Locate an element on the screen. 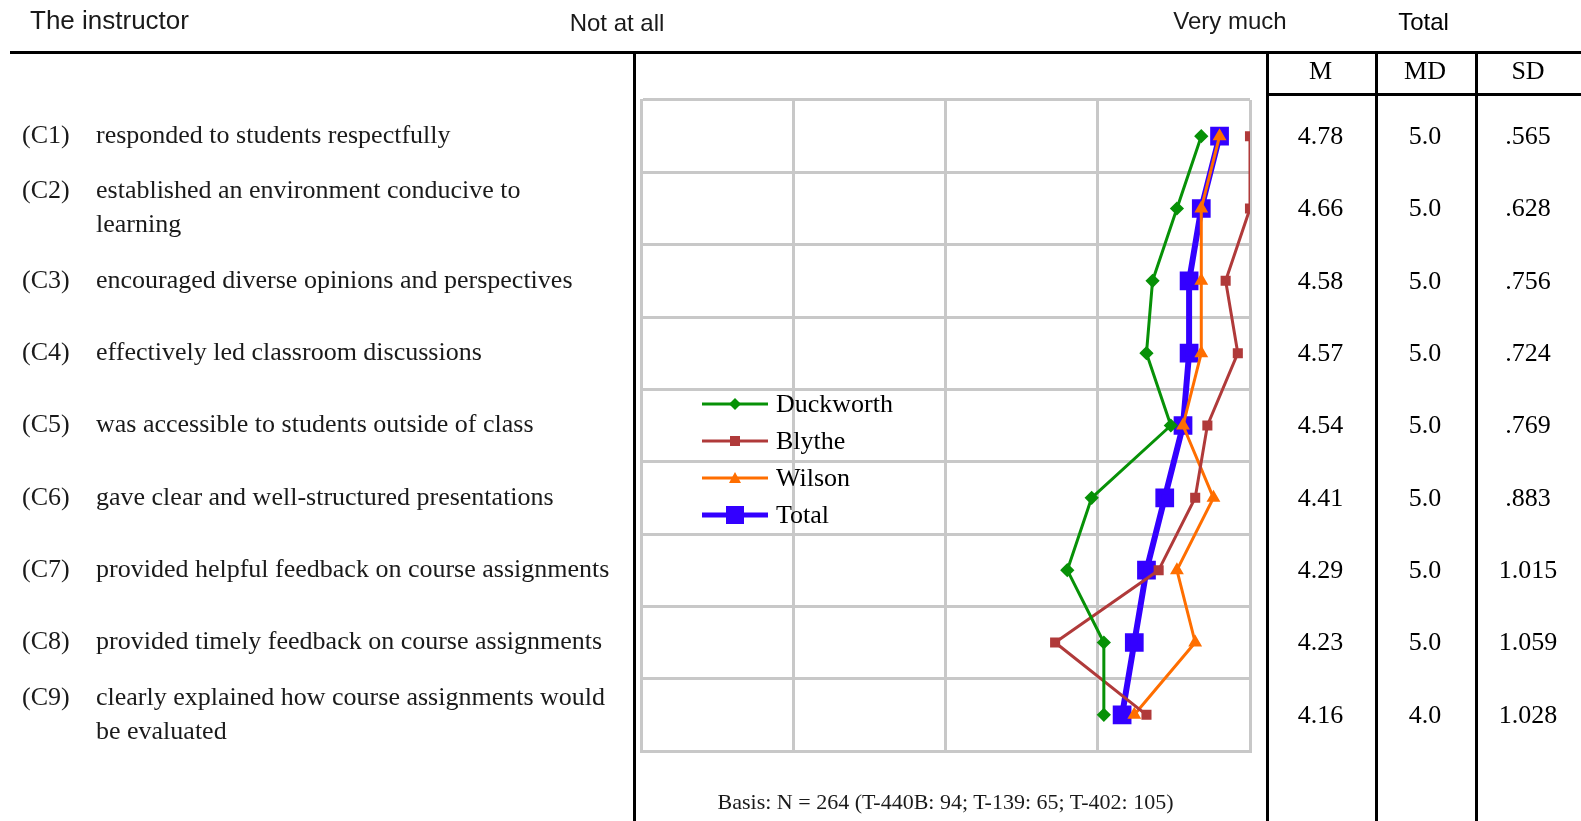 The image size is (1581, 821). y-tick-label: (C7) provided helpful feedback on course assignments is located at coordinates (316, 568).